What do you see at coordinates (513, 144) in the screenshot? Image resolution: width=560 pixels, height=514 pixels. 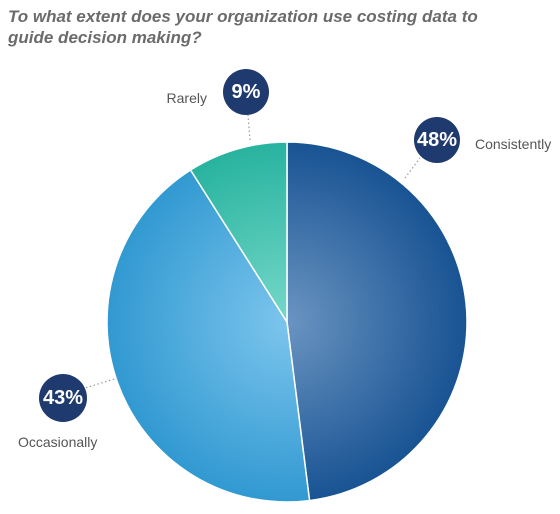 I see `category-label-consistently: Consistently` at bounding box center [513, 144].